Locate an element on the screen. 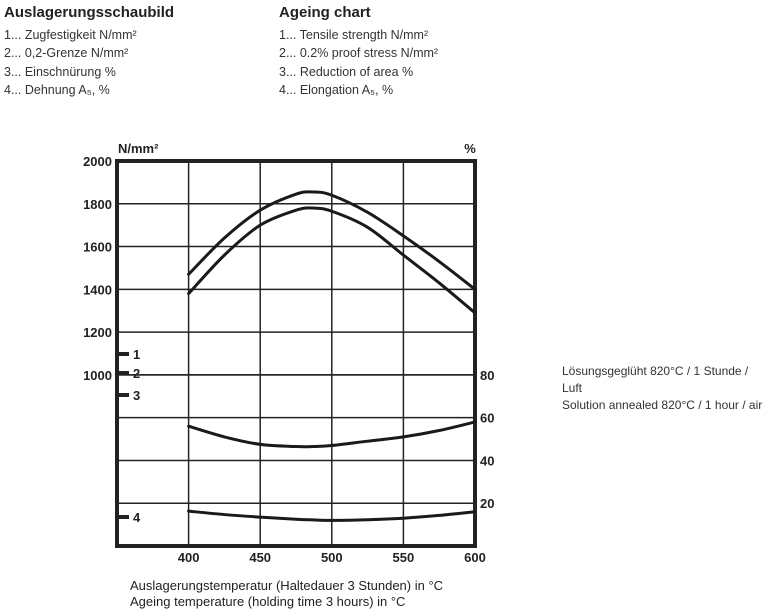  curve-marker-label: 1 is located at coordinates (136, 354).